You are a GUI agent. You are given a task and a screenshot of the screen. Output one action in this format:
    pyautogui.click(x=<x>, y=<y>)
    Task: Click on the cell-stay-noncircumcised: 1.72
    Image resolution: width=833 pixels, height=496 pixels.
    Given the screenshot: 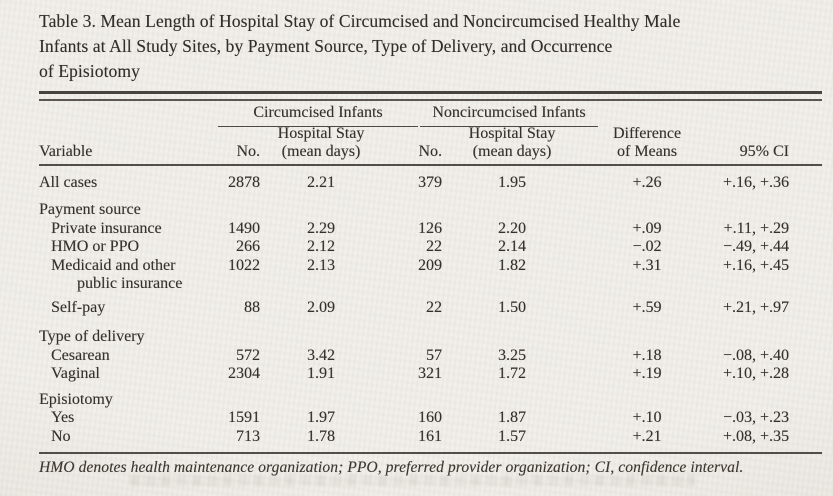 What is the action you would take?
    pyautogui.click(x=512, y=374)
    